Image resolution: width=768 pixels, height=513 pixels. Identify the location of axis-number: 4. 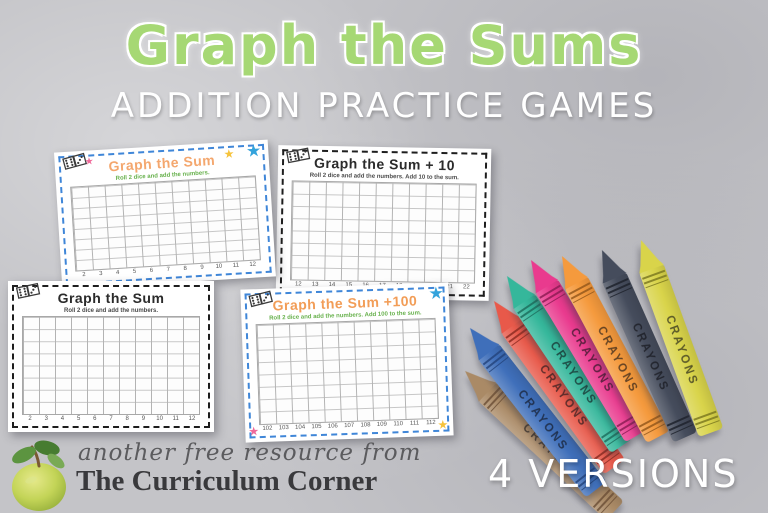
(62, 419).